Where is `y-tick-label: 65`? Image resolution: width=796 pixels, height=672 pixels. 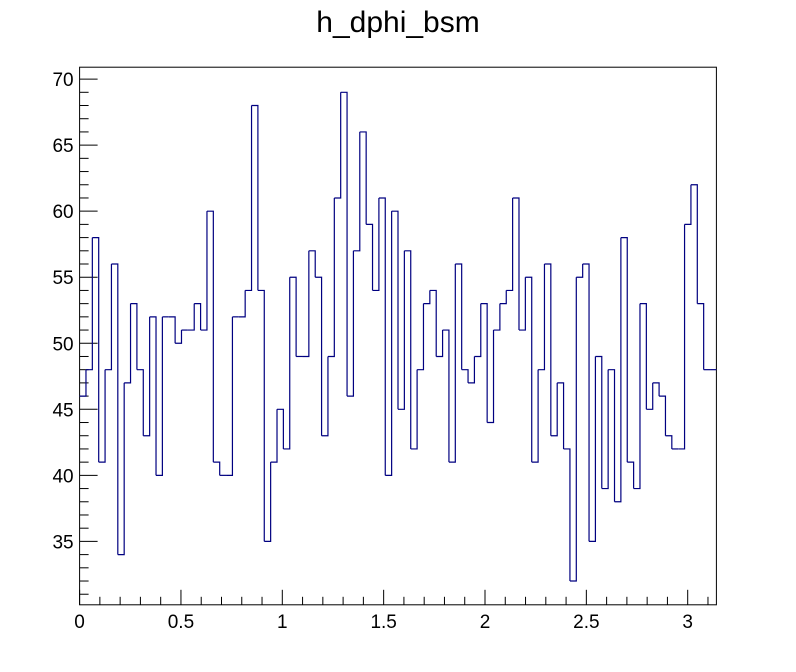
y-tick-label: 65 is located at coordinates (62, 146).